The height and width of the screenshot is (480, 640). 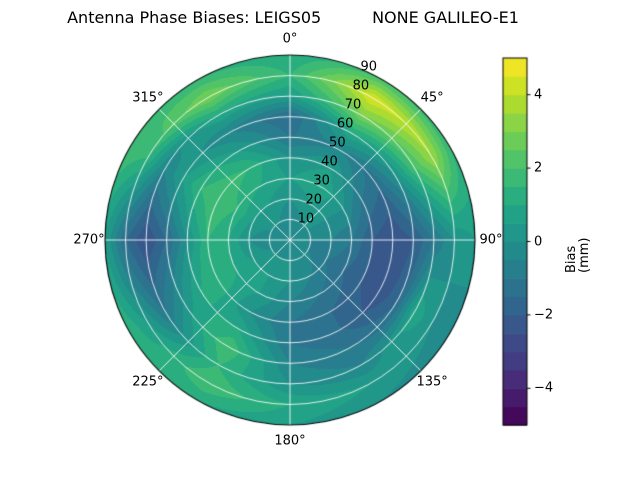 I want to click on theta-tick-label: 180°, so click(x=290, y=441).